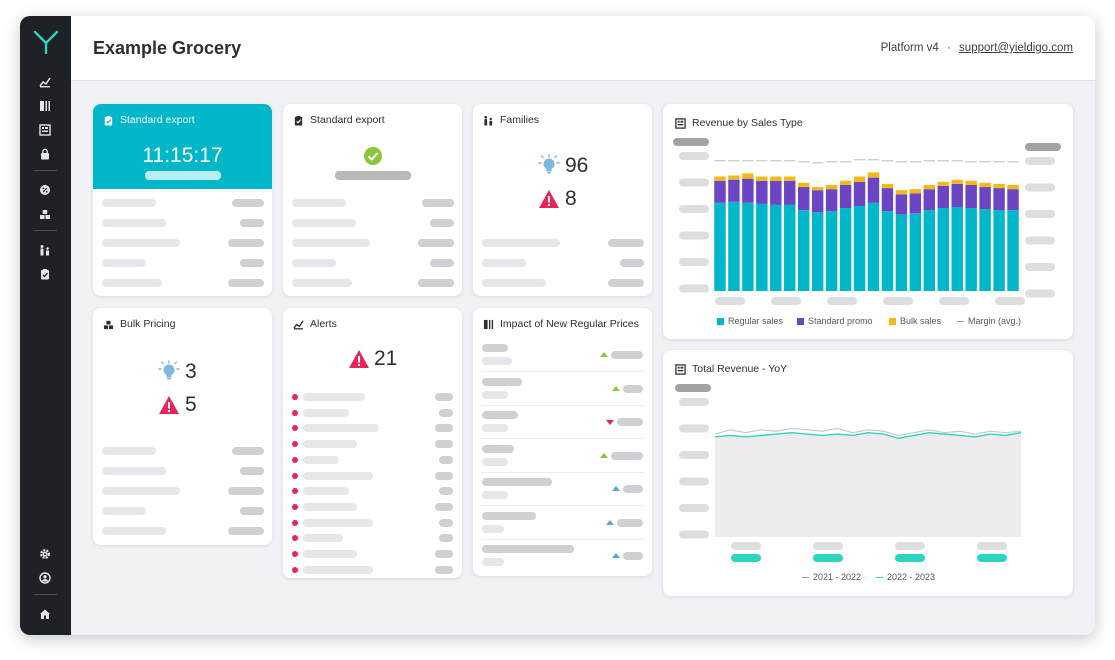  I want to click on promo-icon, so click(45, 190).